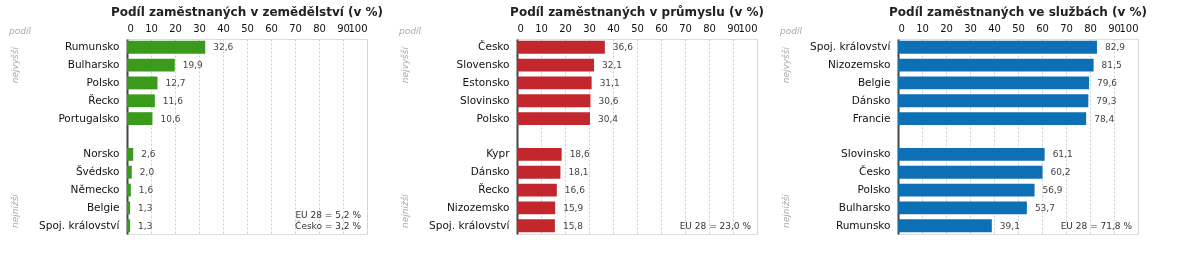 The image size is (1200, 269). I want to click on y-tick-label: Francie, so click(871, 117).